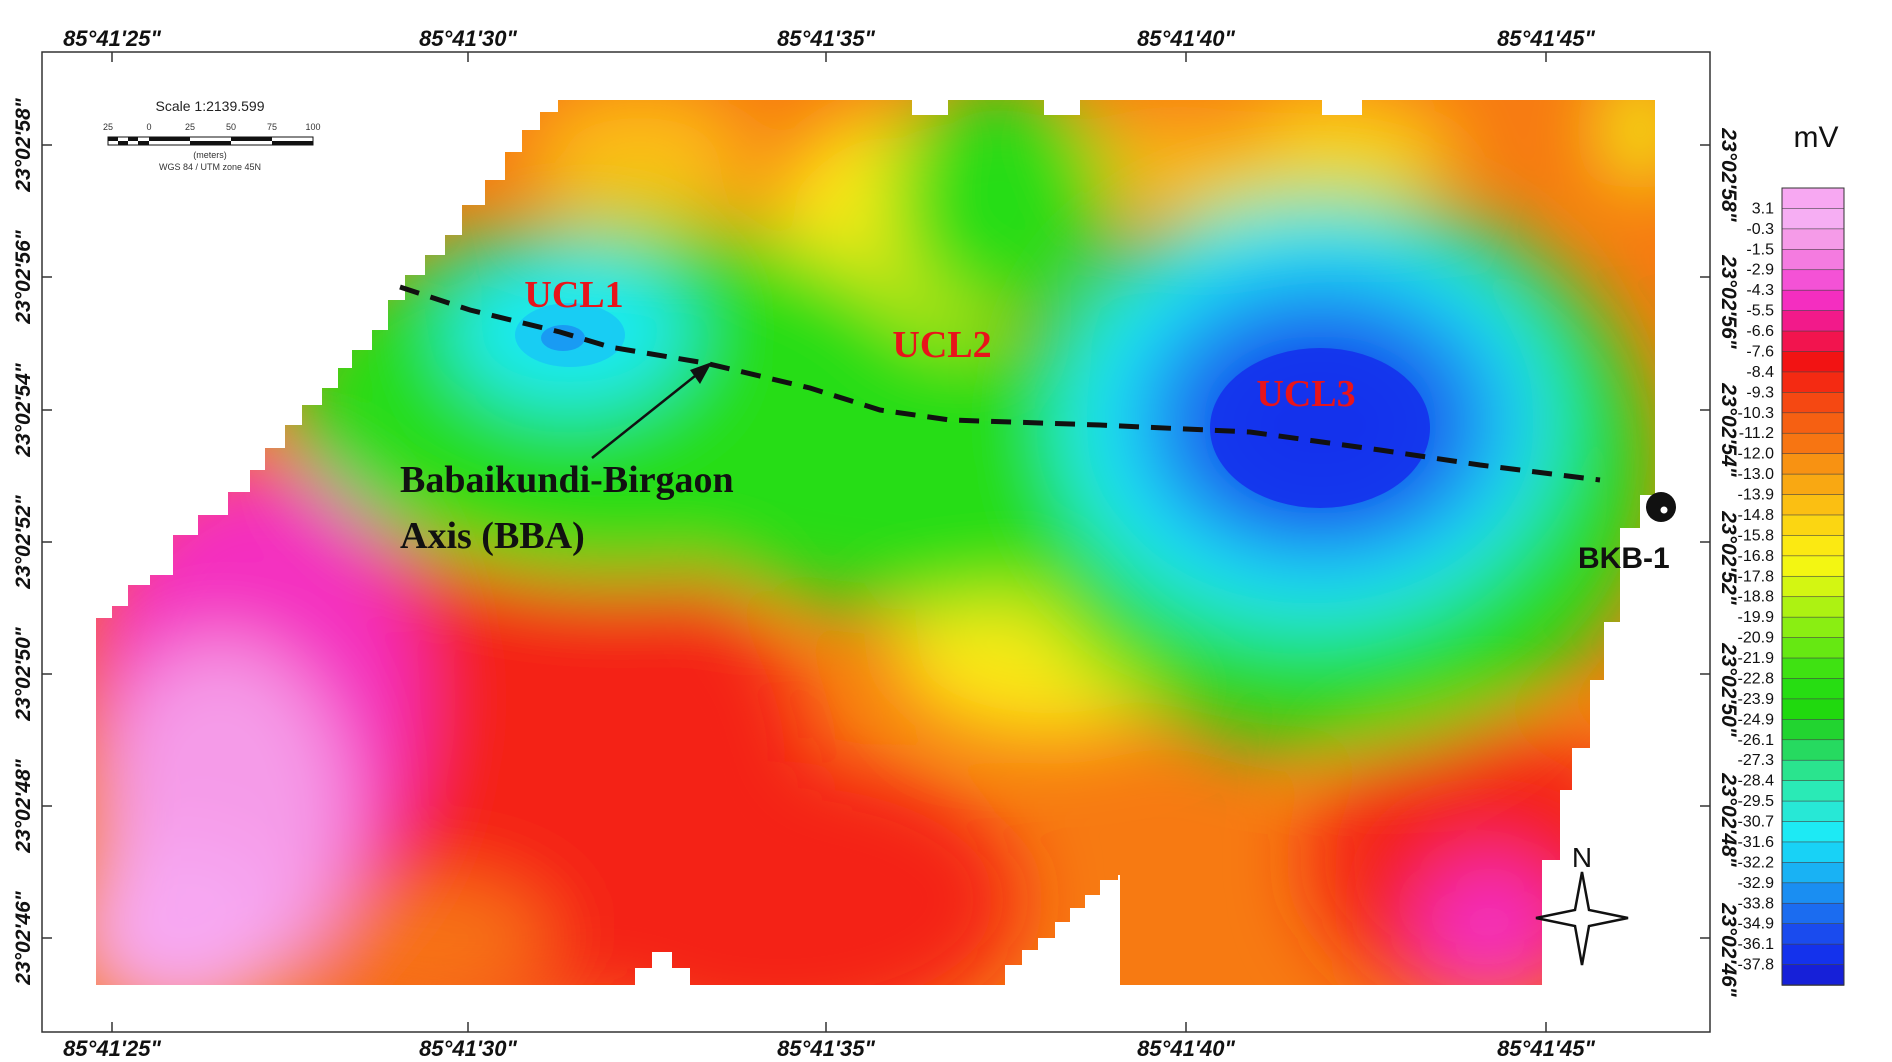 Image resolution: width=1892 pixels, height=1062 pixels. I want to click on zone-label-ucl1: UCL1, so click(573, 295).